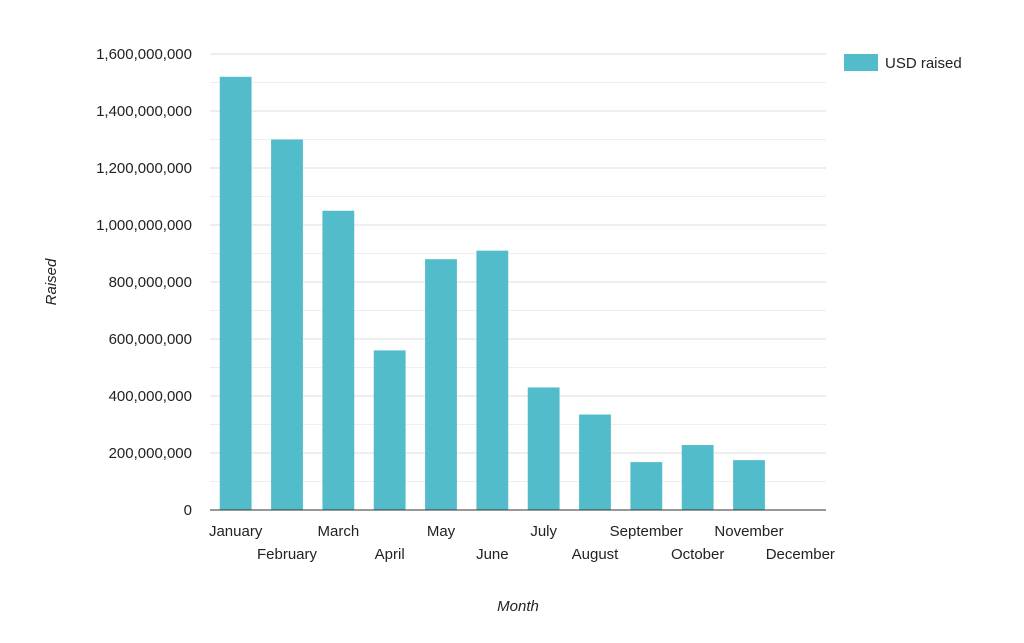 The width and height of the screenshot is (1024, 643). I want to click on x-tick-label: February, so click(287, 554).